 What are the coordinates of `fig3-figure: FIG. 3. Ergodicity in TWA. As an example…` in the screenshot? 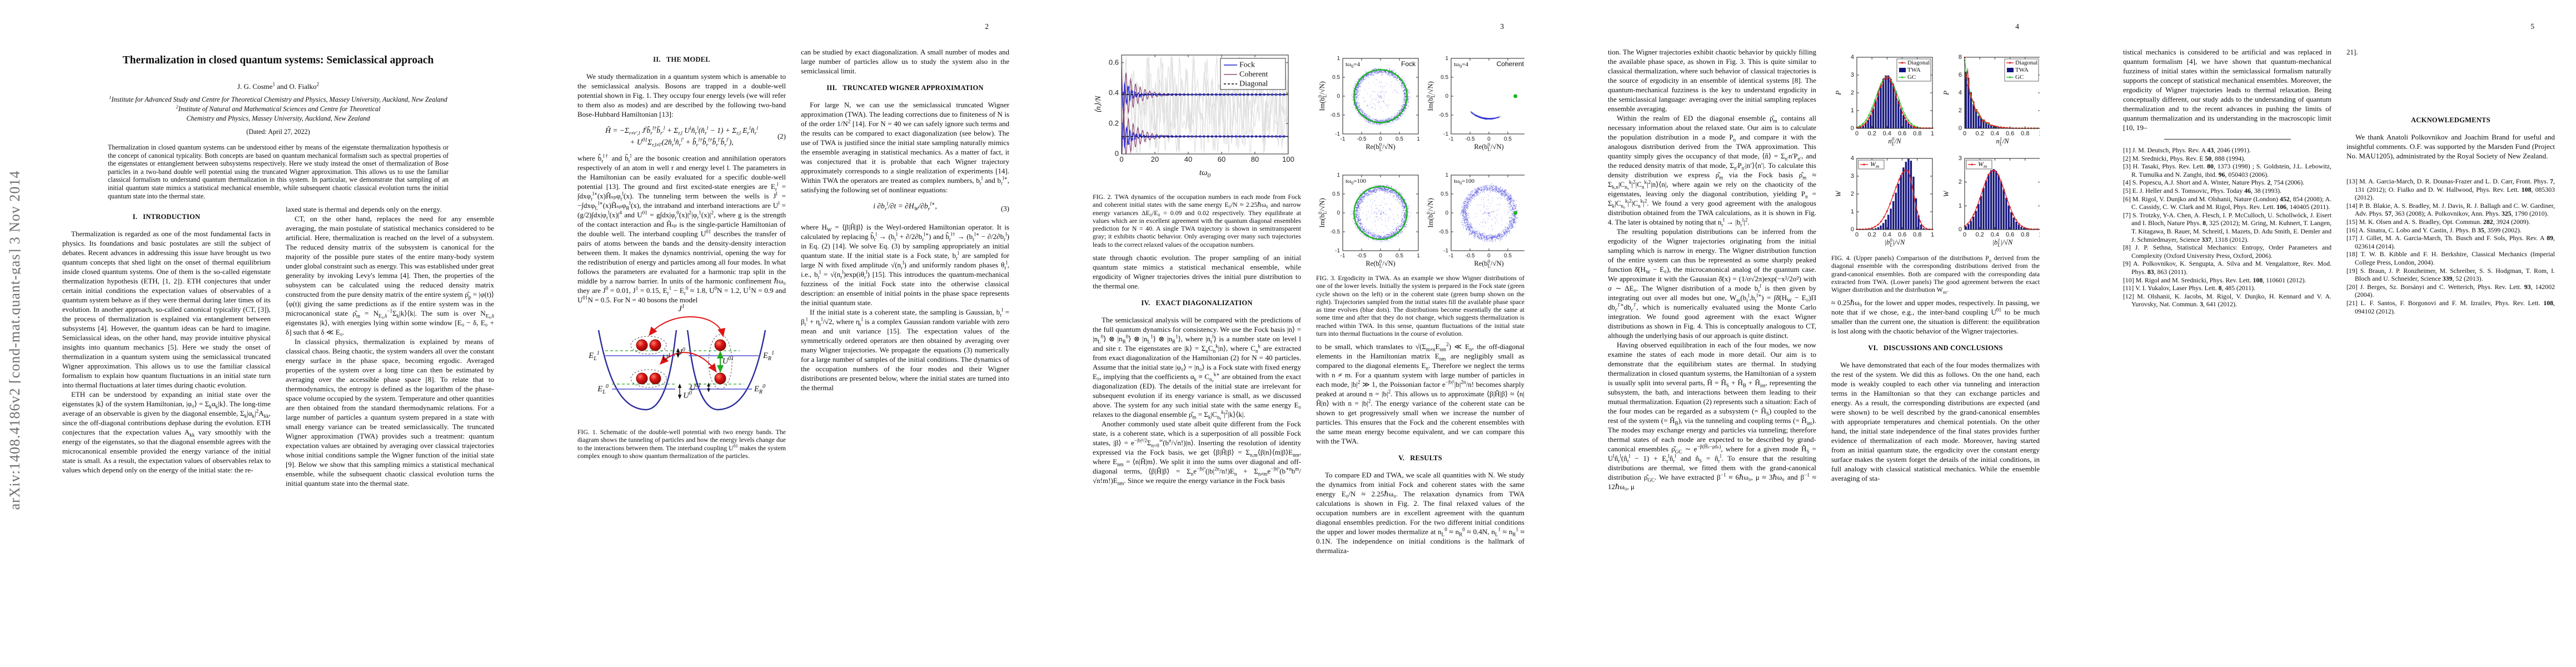 It's located at (1420, 193).